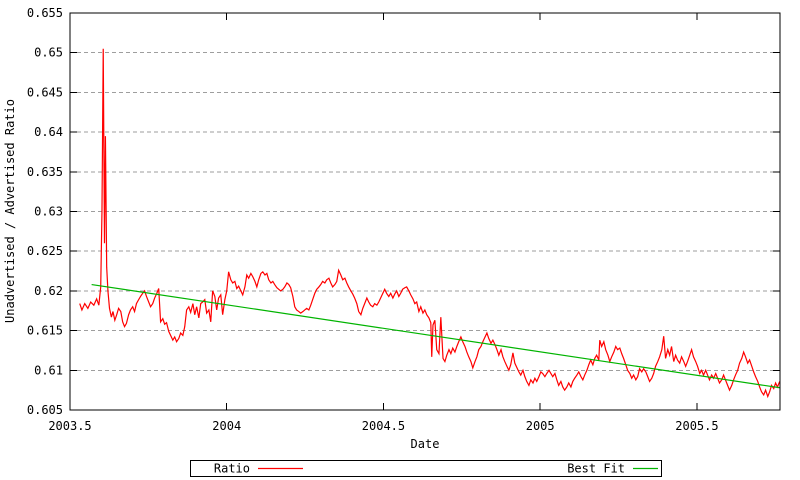  I want to click on y-tick-label: 0.63, so click(48, 212).